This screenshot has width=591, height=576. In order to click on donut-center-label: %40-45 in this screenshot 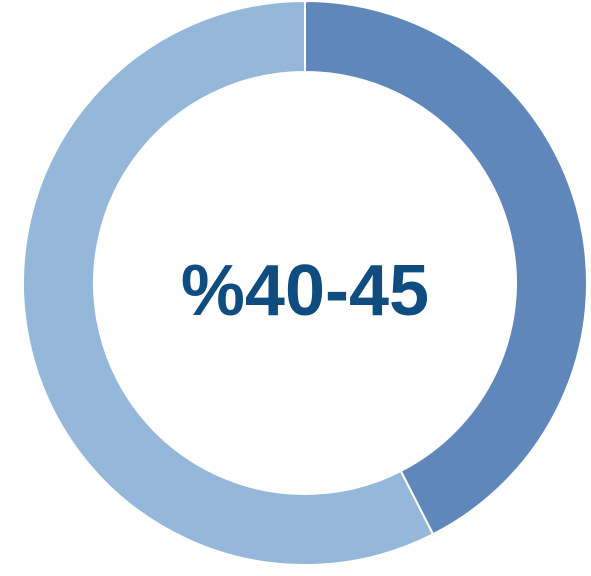, I will do `click(305, 291)`.